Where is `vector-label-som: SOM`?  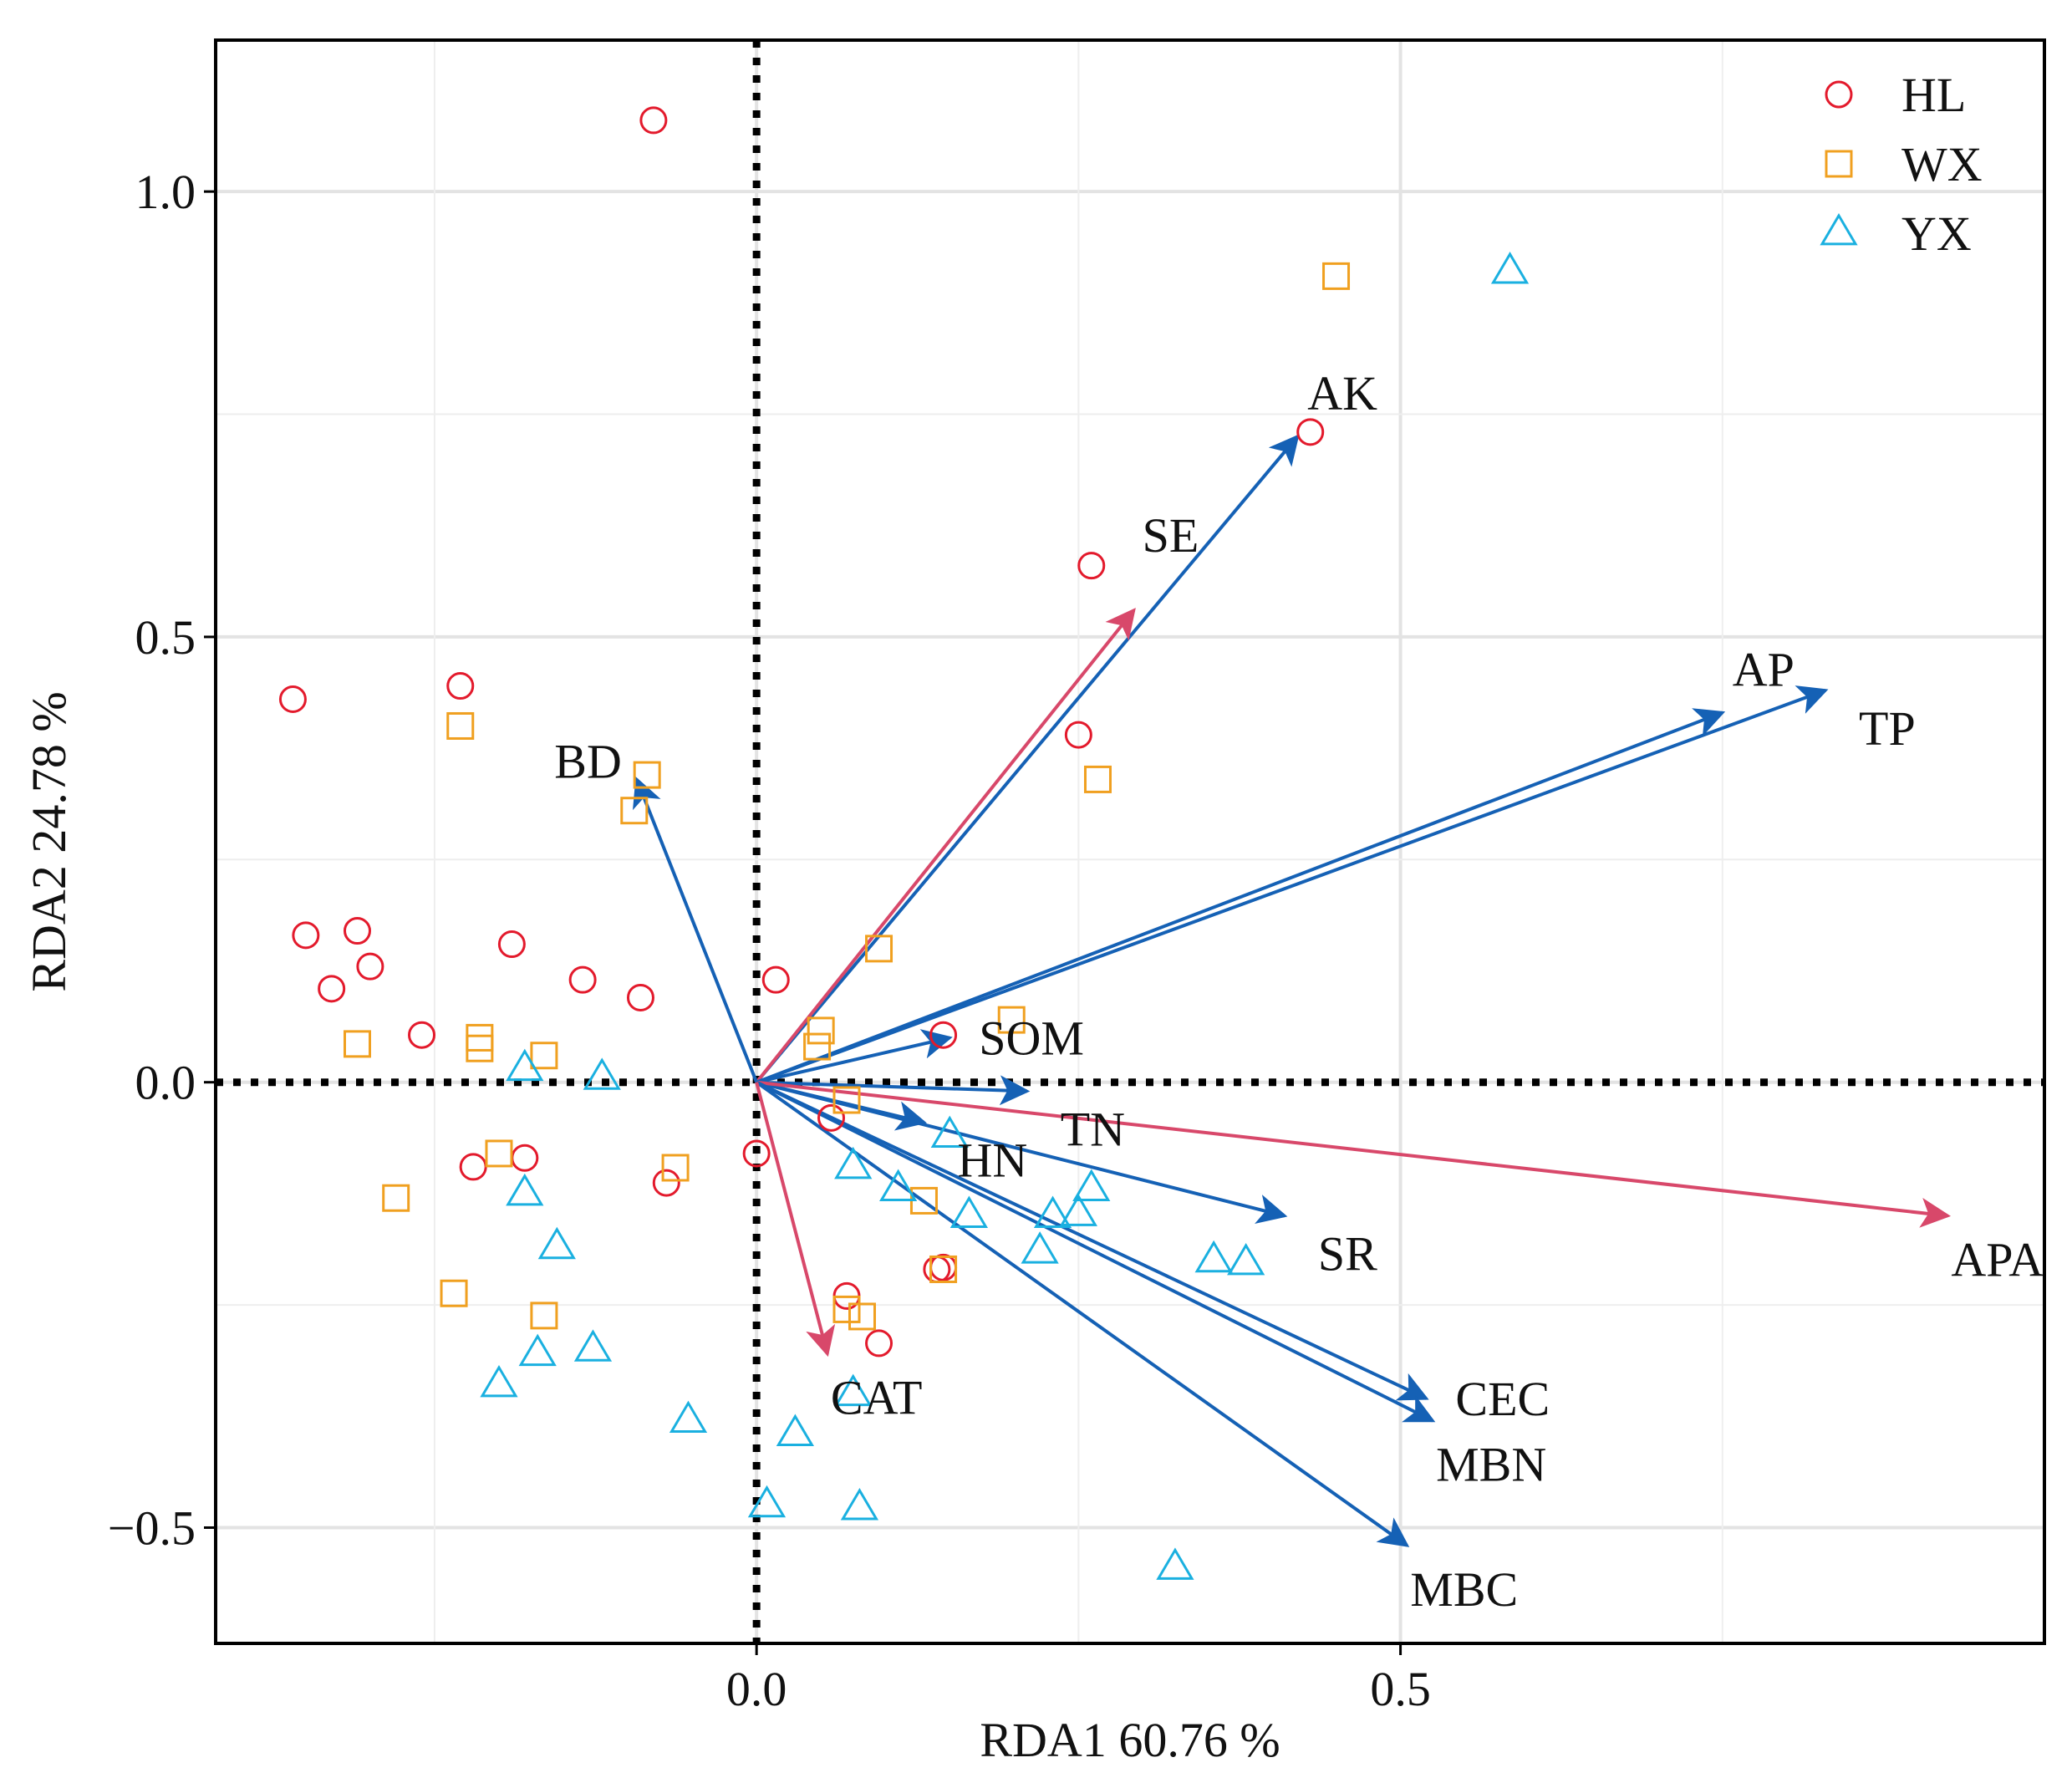 vector-label-som: SOM is located at coordinates (1031, 1038).